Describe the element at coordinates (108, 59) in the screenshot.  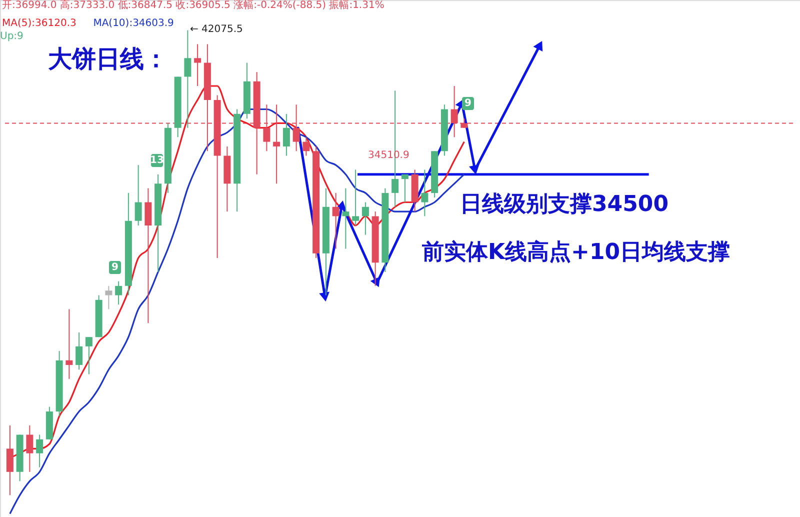
I see `text: 大饼日线：` at that location.